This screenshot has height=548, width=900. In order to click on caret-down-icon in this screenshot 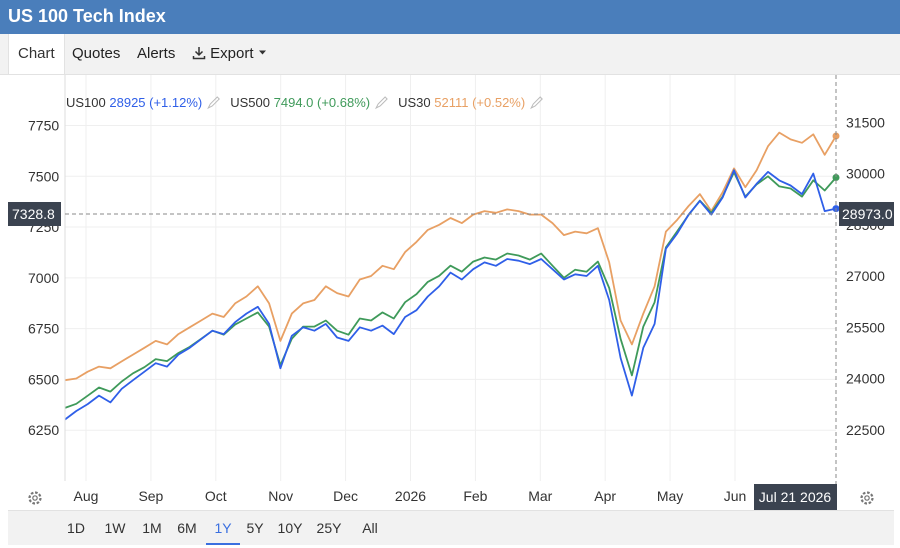, I will do `click(262, 52)`.